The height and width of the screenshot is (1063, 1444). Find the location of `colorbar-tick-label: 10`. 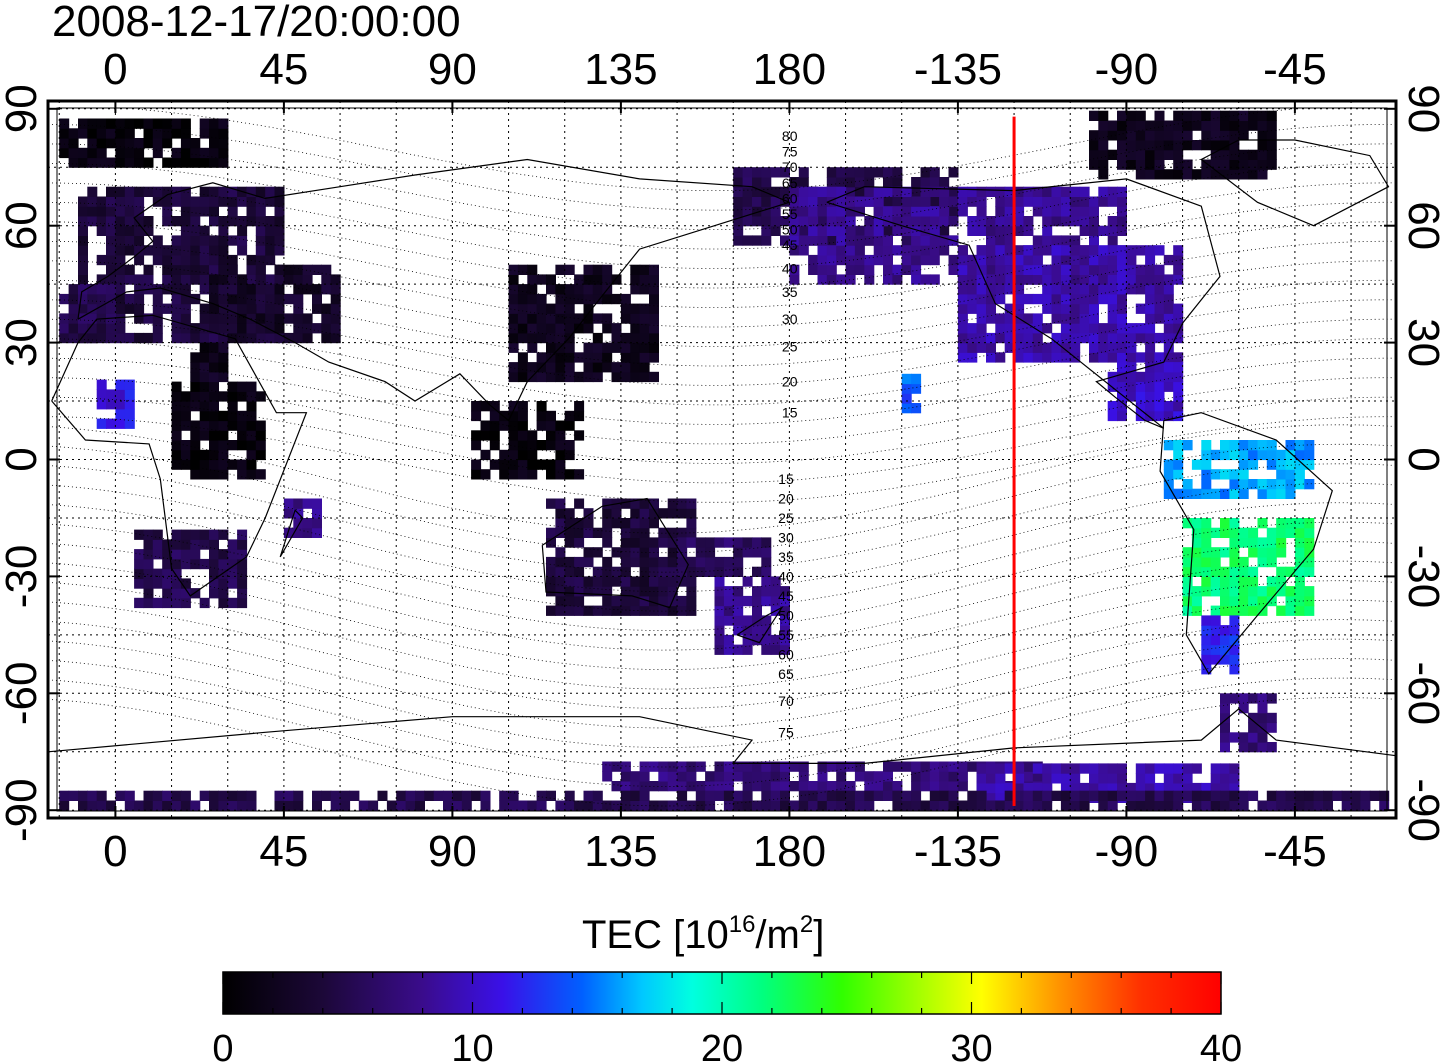

colorbar-tick-label: 10 is located at coordinates (472, 1045).